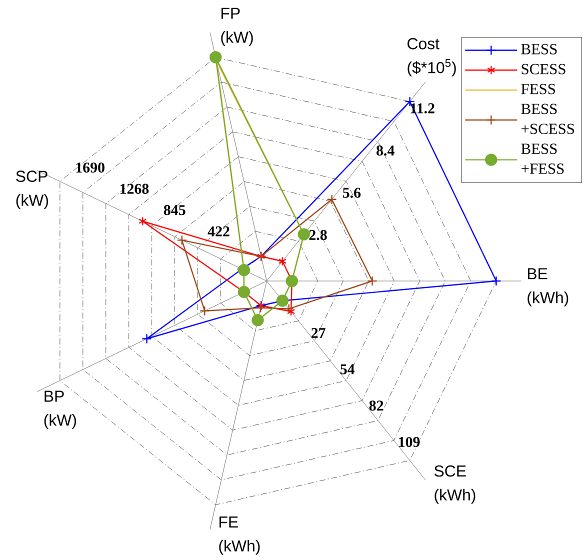  What do you see at coordinates (385, 151) in the screenshot?
I see `text: 8.4` at bounding box center [385, 151].